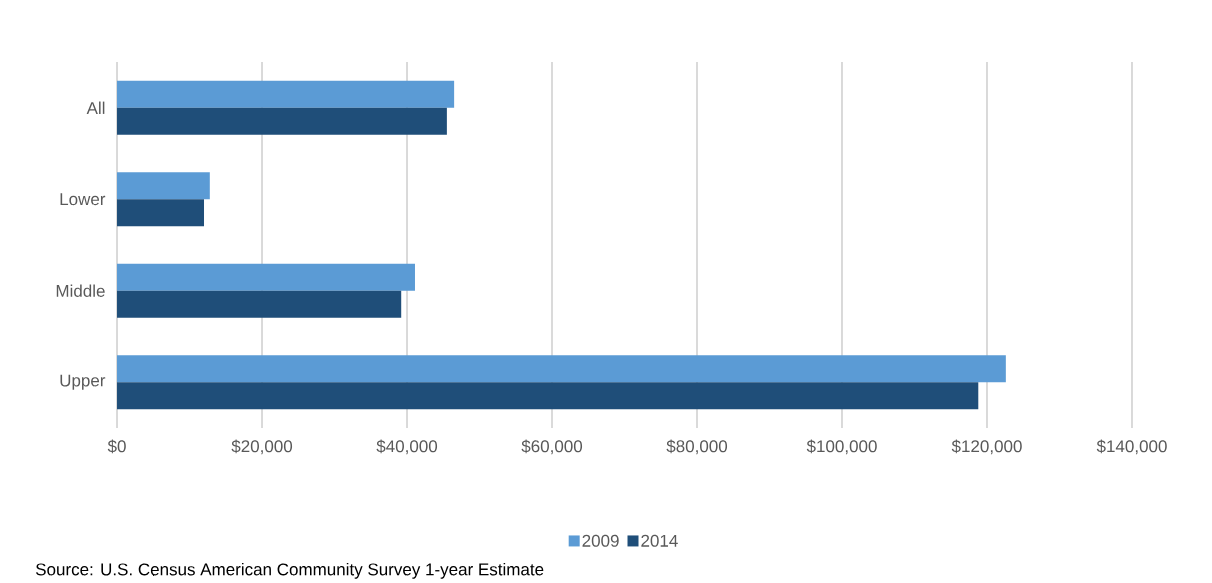  I want to click on y-tick-label: Middle, so click(80, 290).